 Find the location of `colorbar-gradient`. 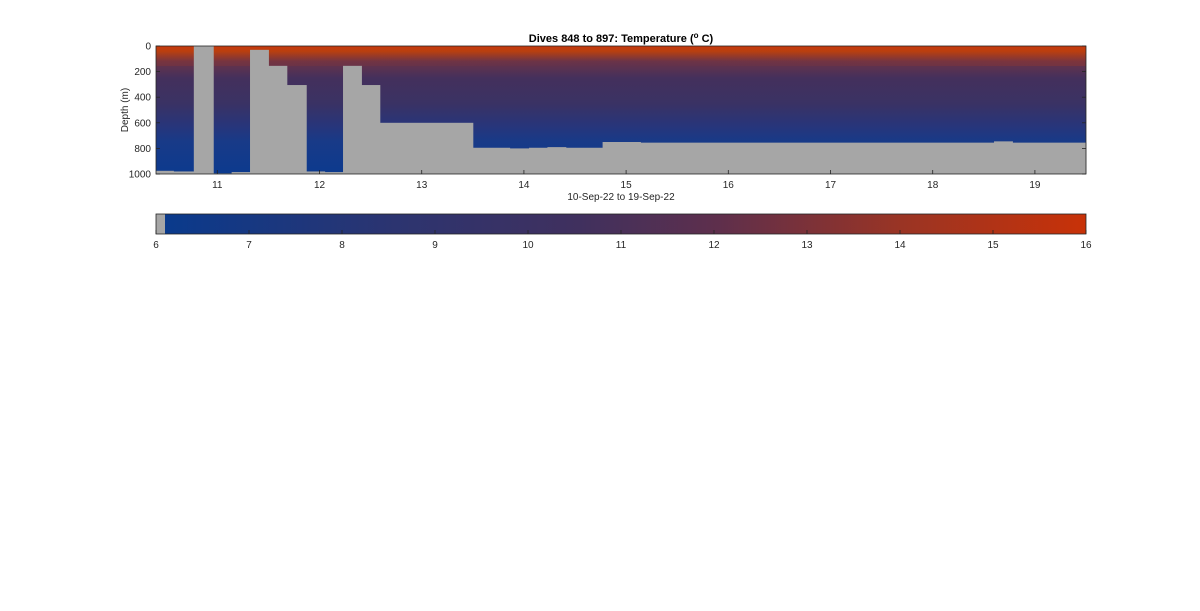

colorbar-gradient is located at coordinates (625, 224).